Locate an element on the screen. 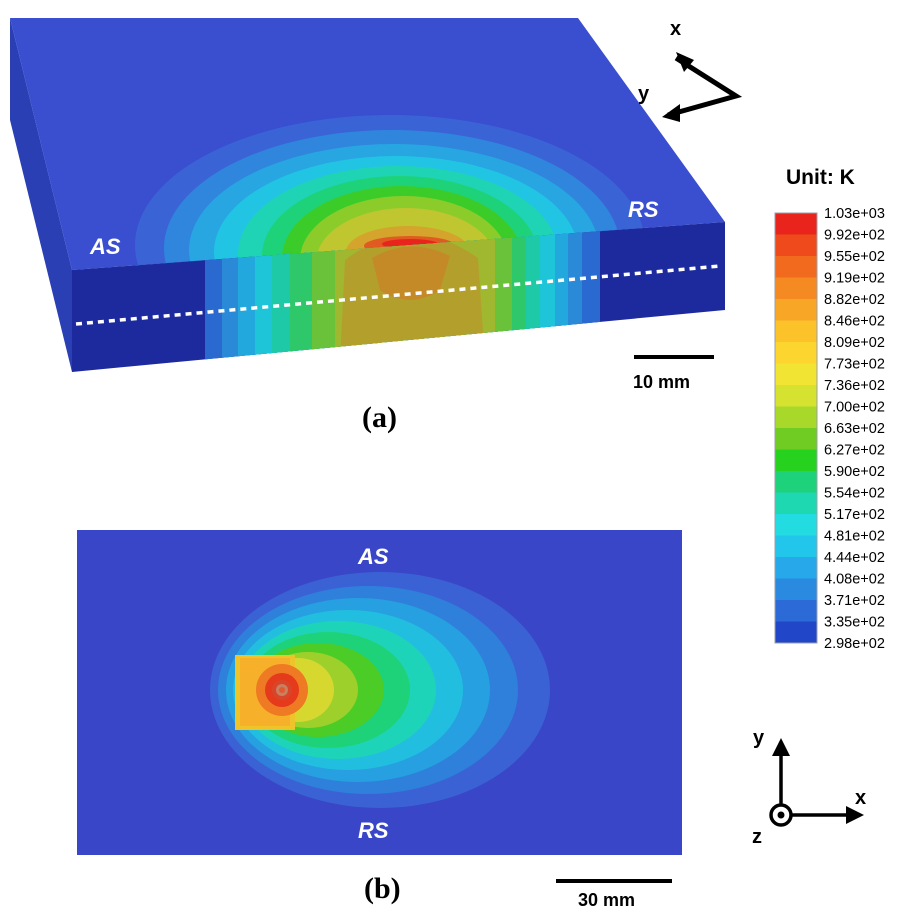  colorbar-tick-label: 9.19e+02 is located at coordinates (854, 279).